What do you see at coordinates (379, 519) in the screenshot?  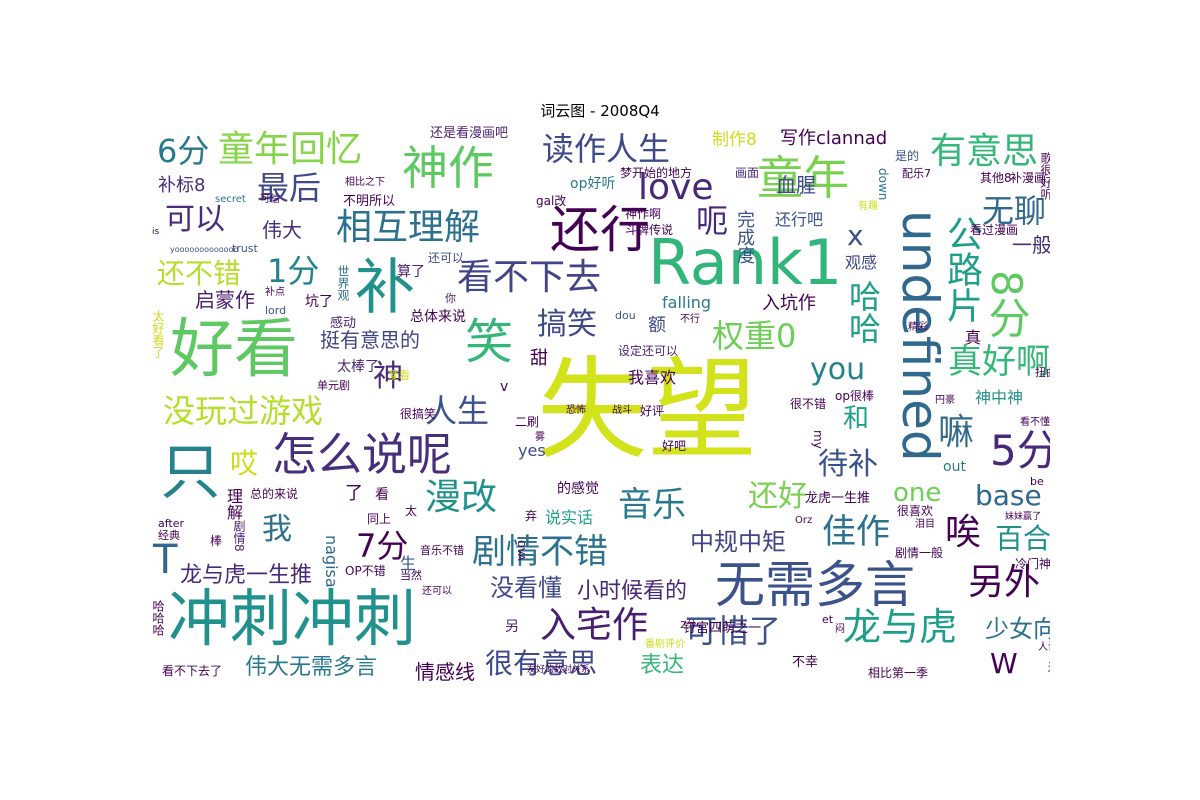 I see `cloud-word: 同上` at bounding box center [379, 519].